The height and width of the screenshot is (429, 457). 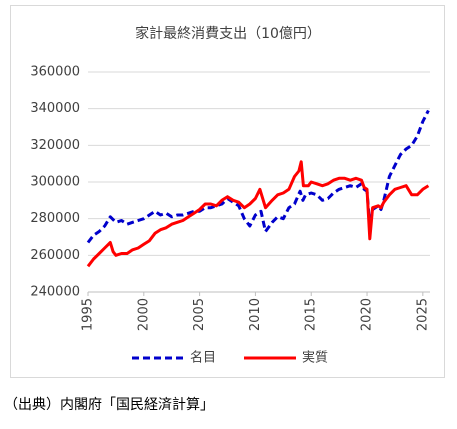 I want to click on x-tick-label: 1995, so click(x=88, y=314).